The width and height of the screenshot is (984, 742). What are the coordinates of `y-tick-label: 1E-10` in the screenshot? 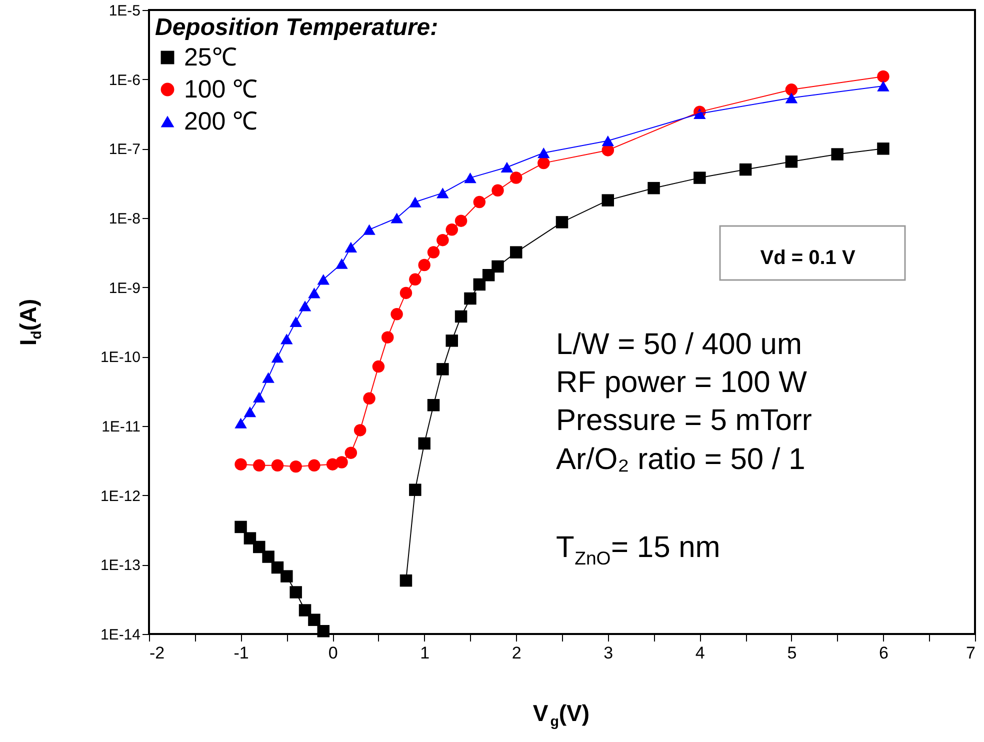 It's located at (120, 357).